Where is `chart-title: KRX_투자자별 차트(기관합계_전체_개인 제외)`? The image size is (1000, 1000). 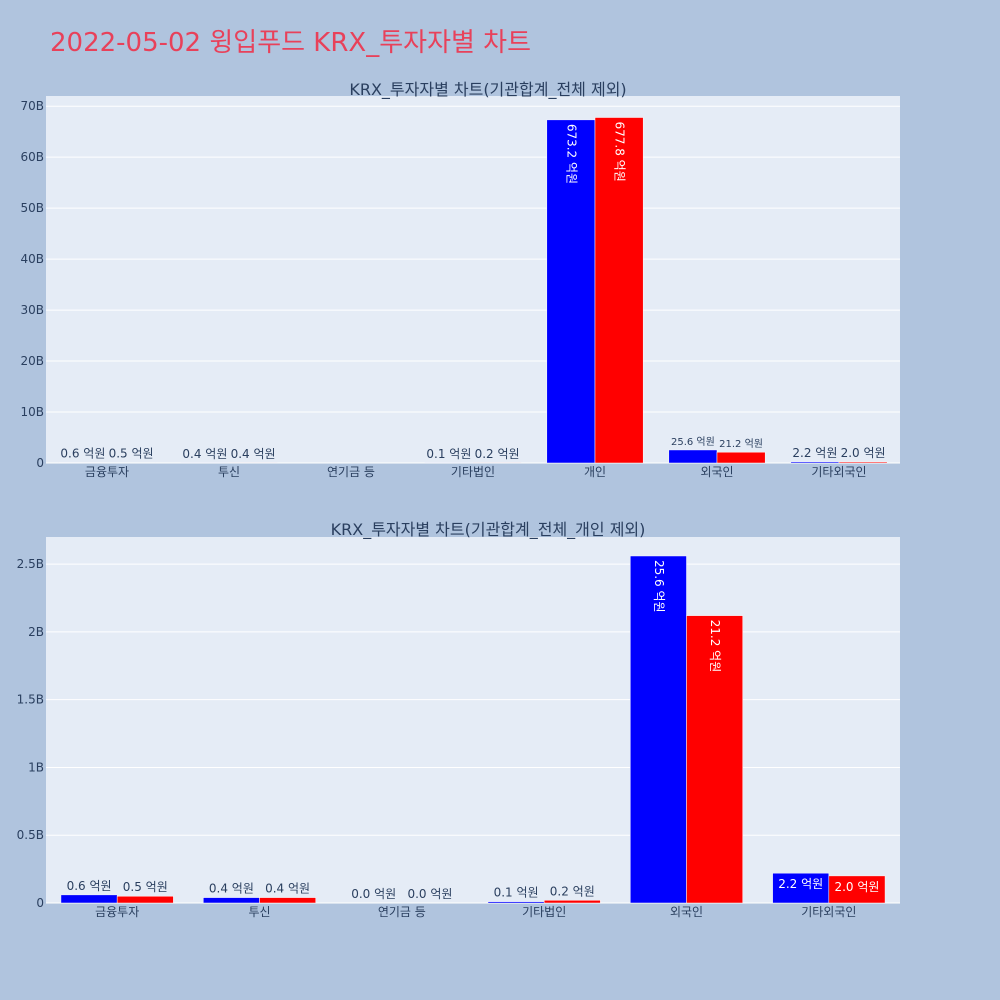 chart-title: KRX_투자자별 차트(기관합계_전체_개인 제외) is located at coordinates (488, 530).